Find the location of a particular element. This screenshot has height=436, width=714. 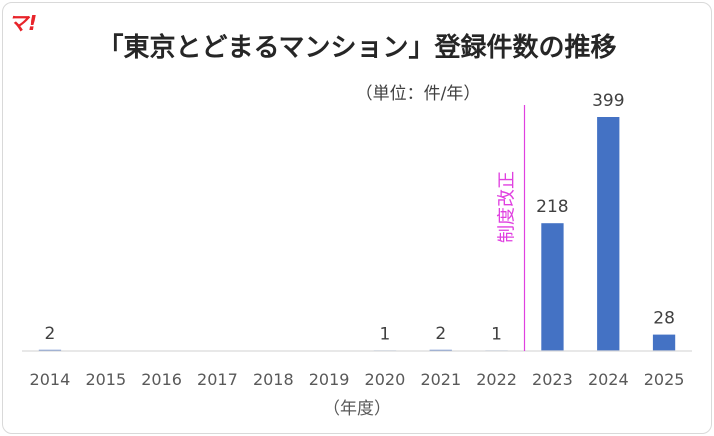

bar-2023 is located at coordinates (552, 287).